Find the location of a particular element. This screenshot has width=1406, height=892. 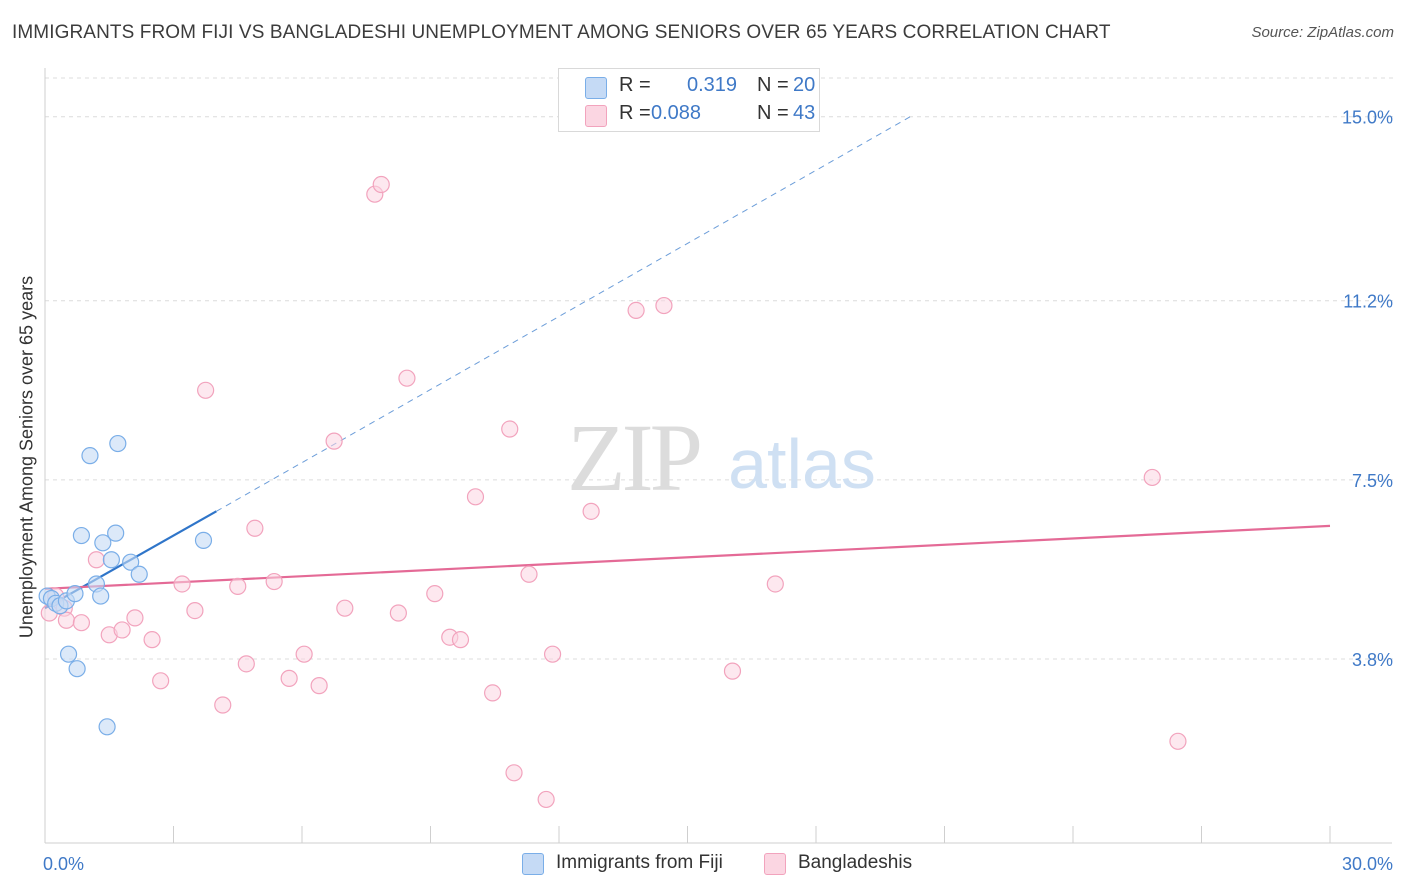

r-value: 0.319 is located at coordinates (712, 85).